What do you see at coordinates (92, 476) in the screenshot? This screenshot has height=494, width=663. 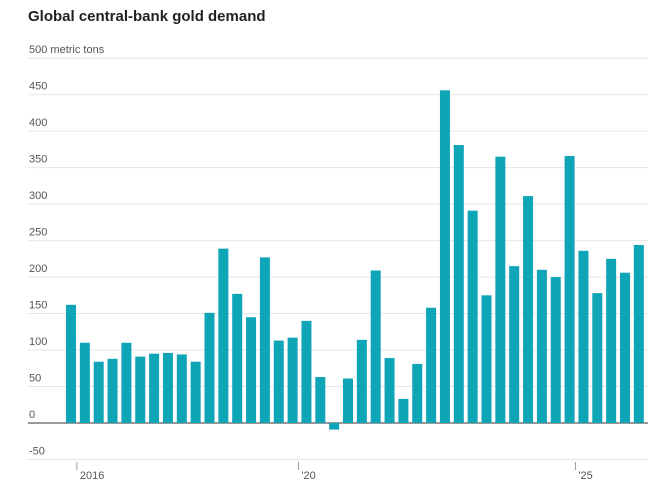 I see `x-tick-label: 2016` at bounding box center [92, 476].